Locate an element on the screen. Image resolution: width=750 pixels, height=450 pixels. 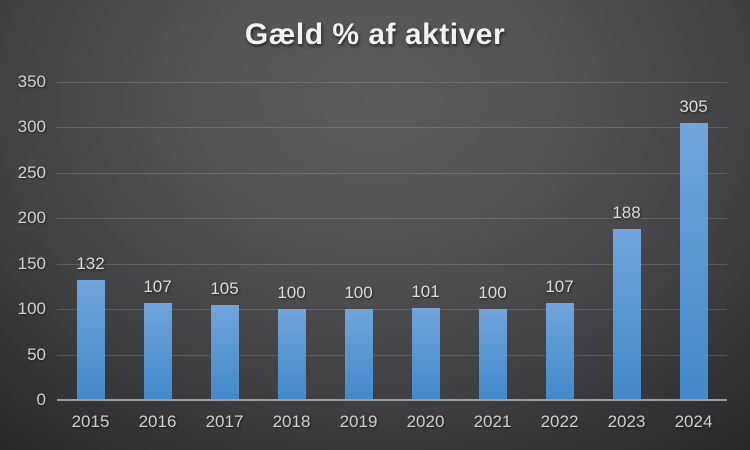
y-tick-label-100: 100 is located at coordinates (31, 309).